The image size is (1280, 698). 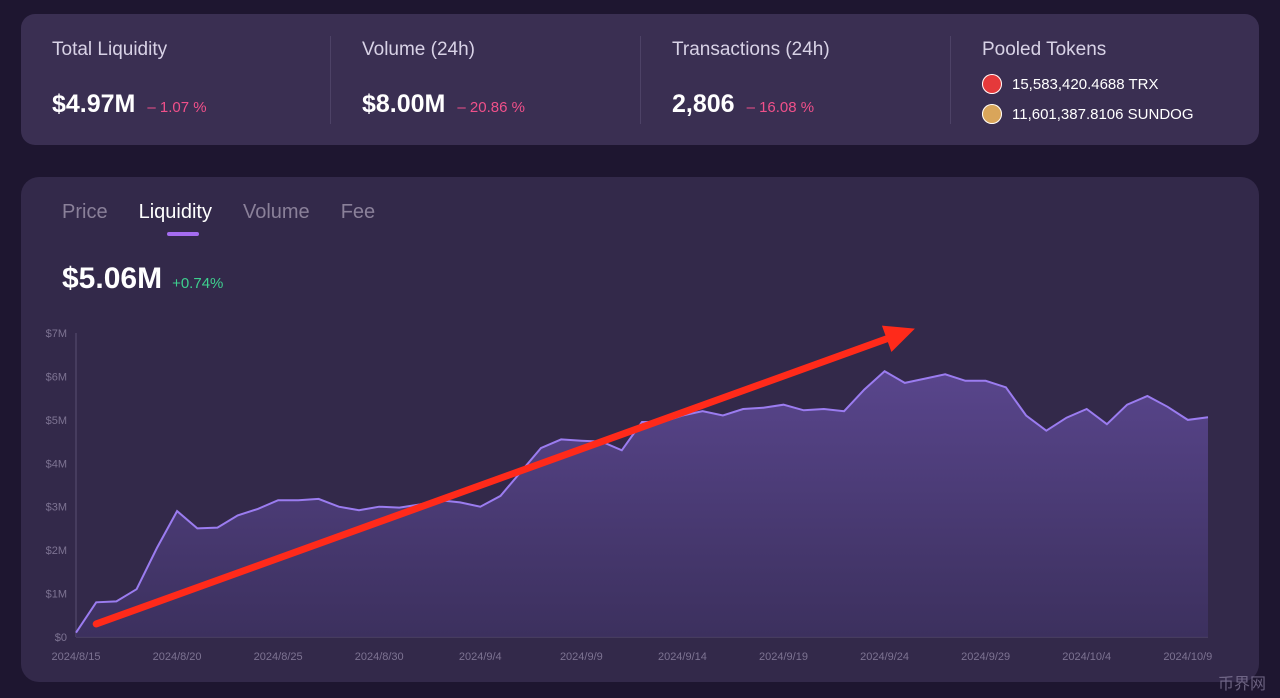 I want to click on y-tick-label: $0, so click(x=61, y=638).